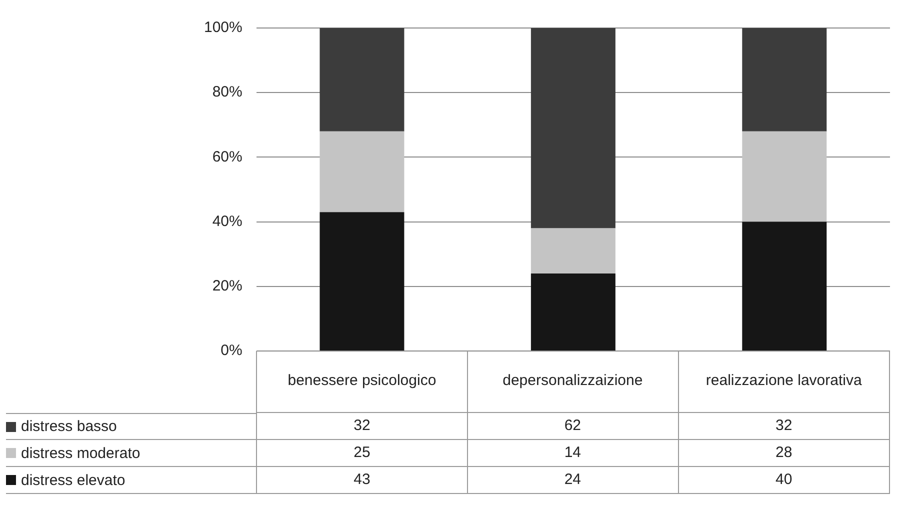 This screenshot has height=531, width=902. I want to click on x-tick-label: realizzazione lavorativa, so click(784, 382).